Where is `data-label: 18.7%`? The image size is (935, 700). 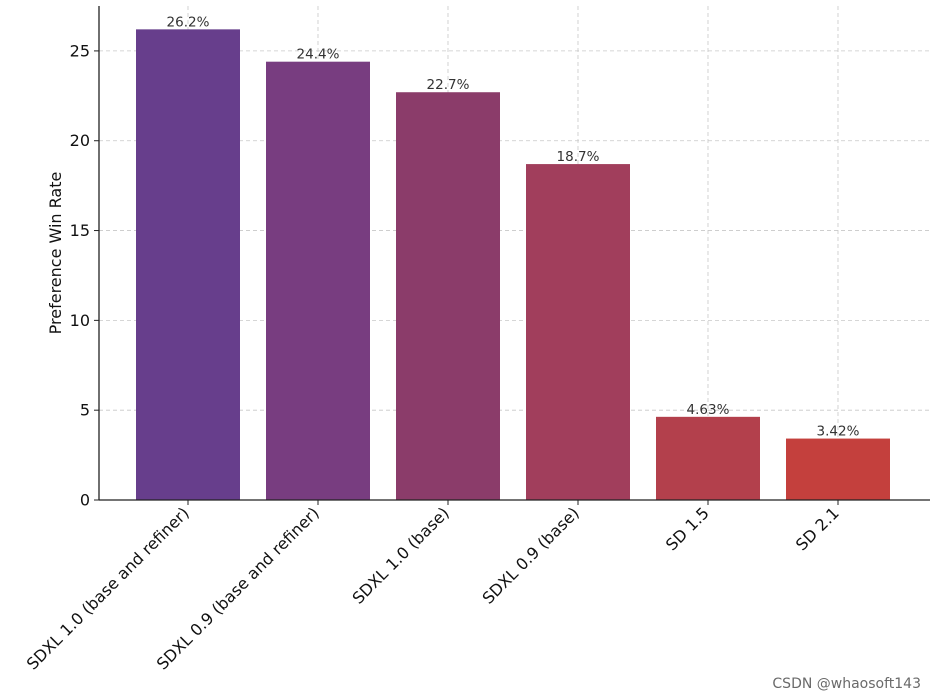 data-label: 18.7% is located at coordinates (578, 157).